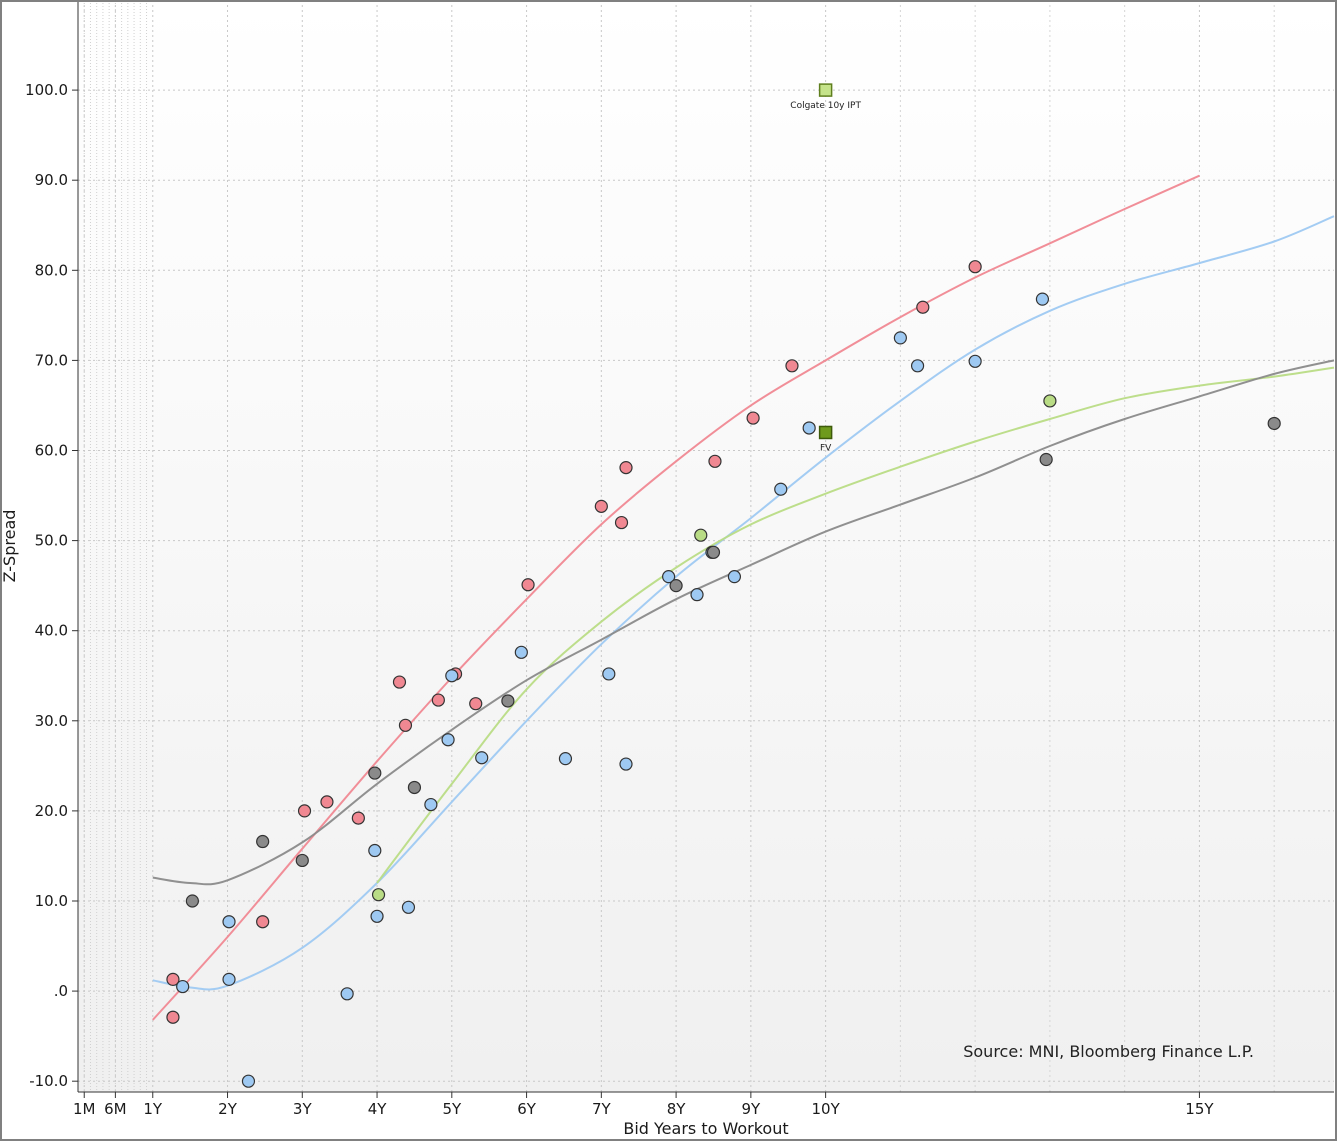 The height and width of the screenshot is (1141, 1337). What do you see at coordinates (51, 631) in the screenshot?
I see `y-tick-label: 40.0` at bounding box center [51, 631].